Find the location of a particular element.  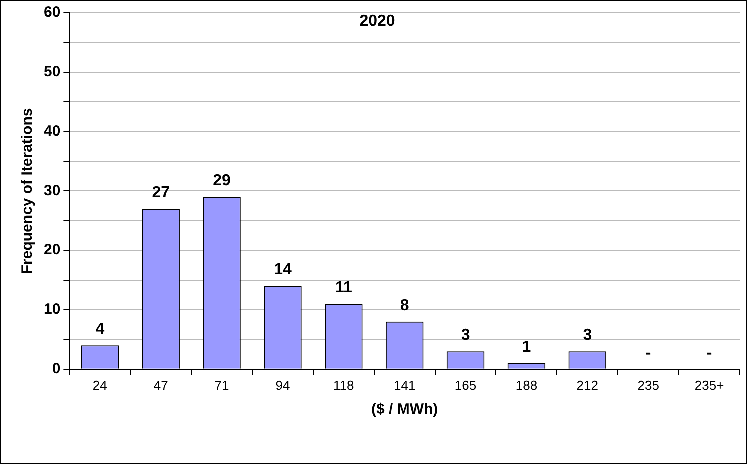

x-tick-label: 141 is located at coordinates (405, 385).